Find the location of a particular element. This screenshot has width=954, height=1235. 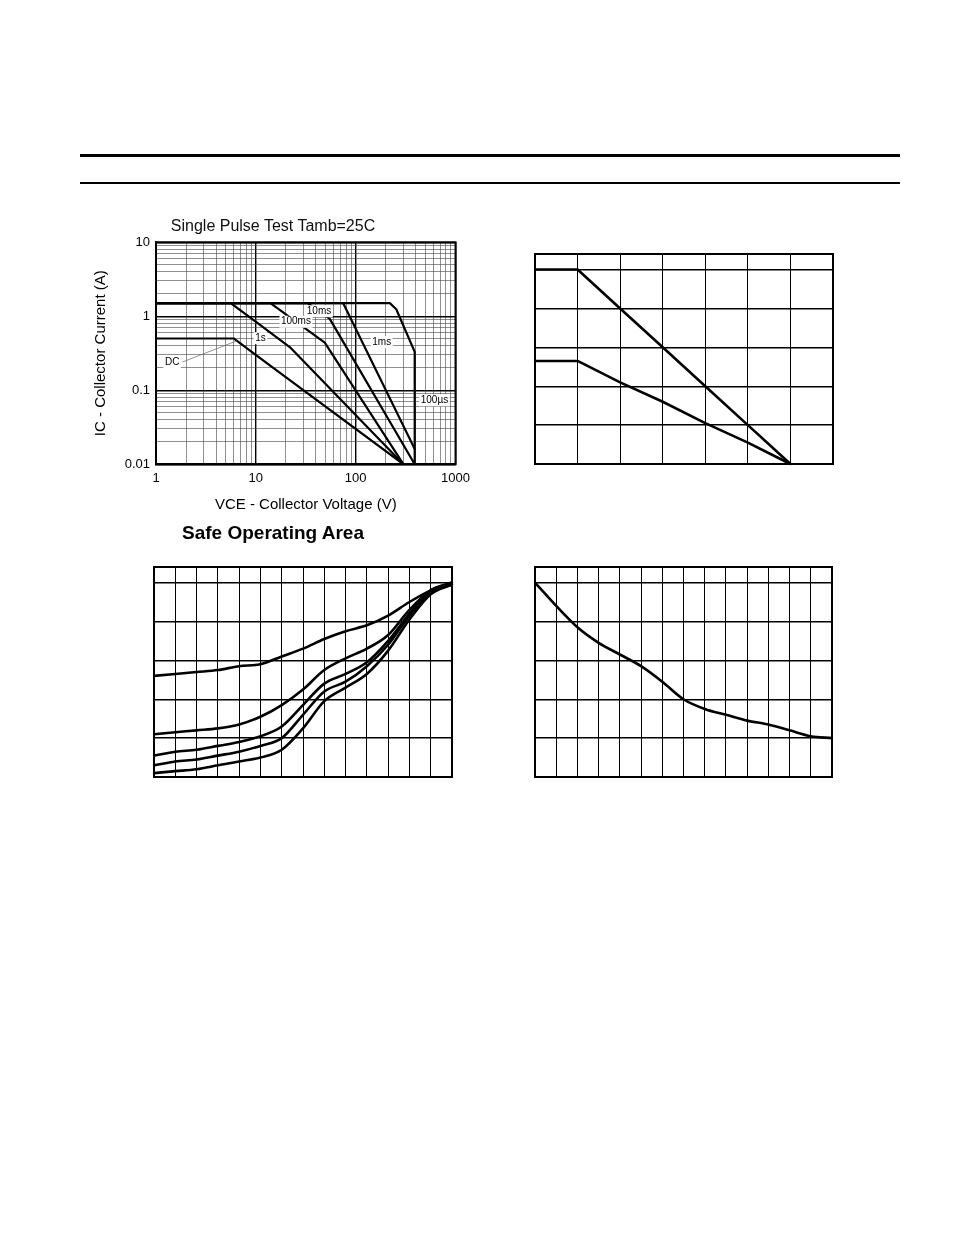

chart-subtitle: Single Pulse Test Tamb=25C is located at coordinates (273, 226).